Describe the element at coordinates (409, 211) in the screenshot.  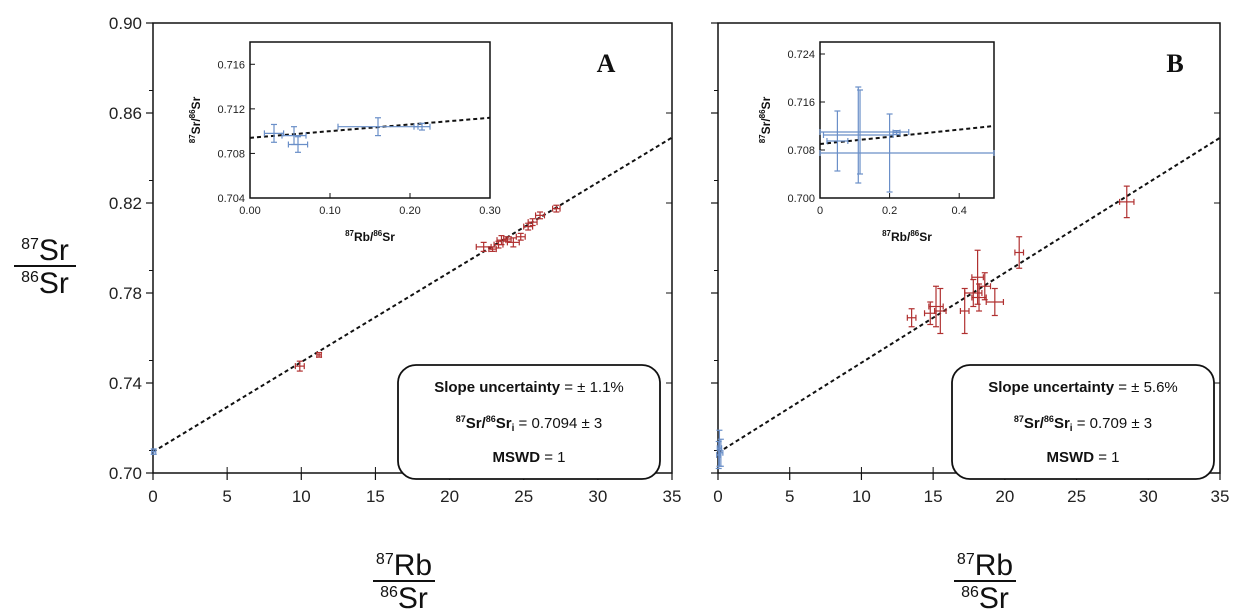
I see `inset-x-tick-label: 0.20` at that location.